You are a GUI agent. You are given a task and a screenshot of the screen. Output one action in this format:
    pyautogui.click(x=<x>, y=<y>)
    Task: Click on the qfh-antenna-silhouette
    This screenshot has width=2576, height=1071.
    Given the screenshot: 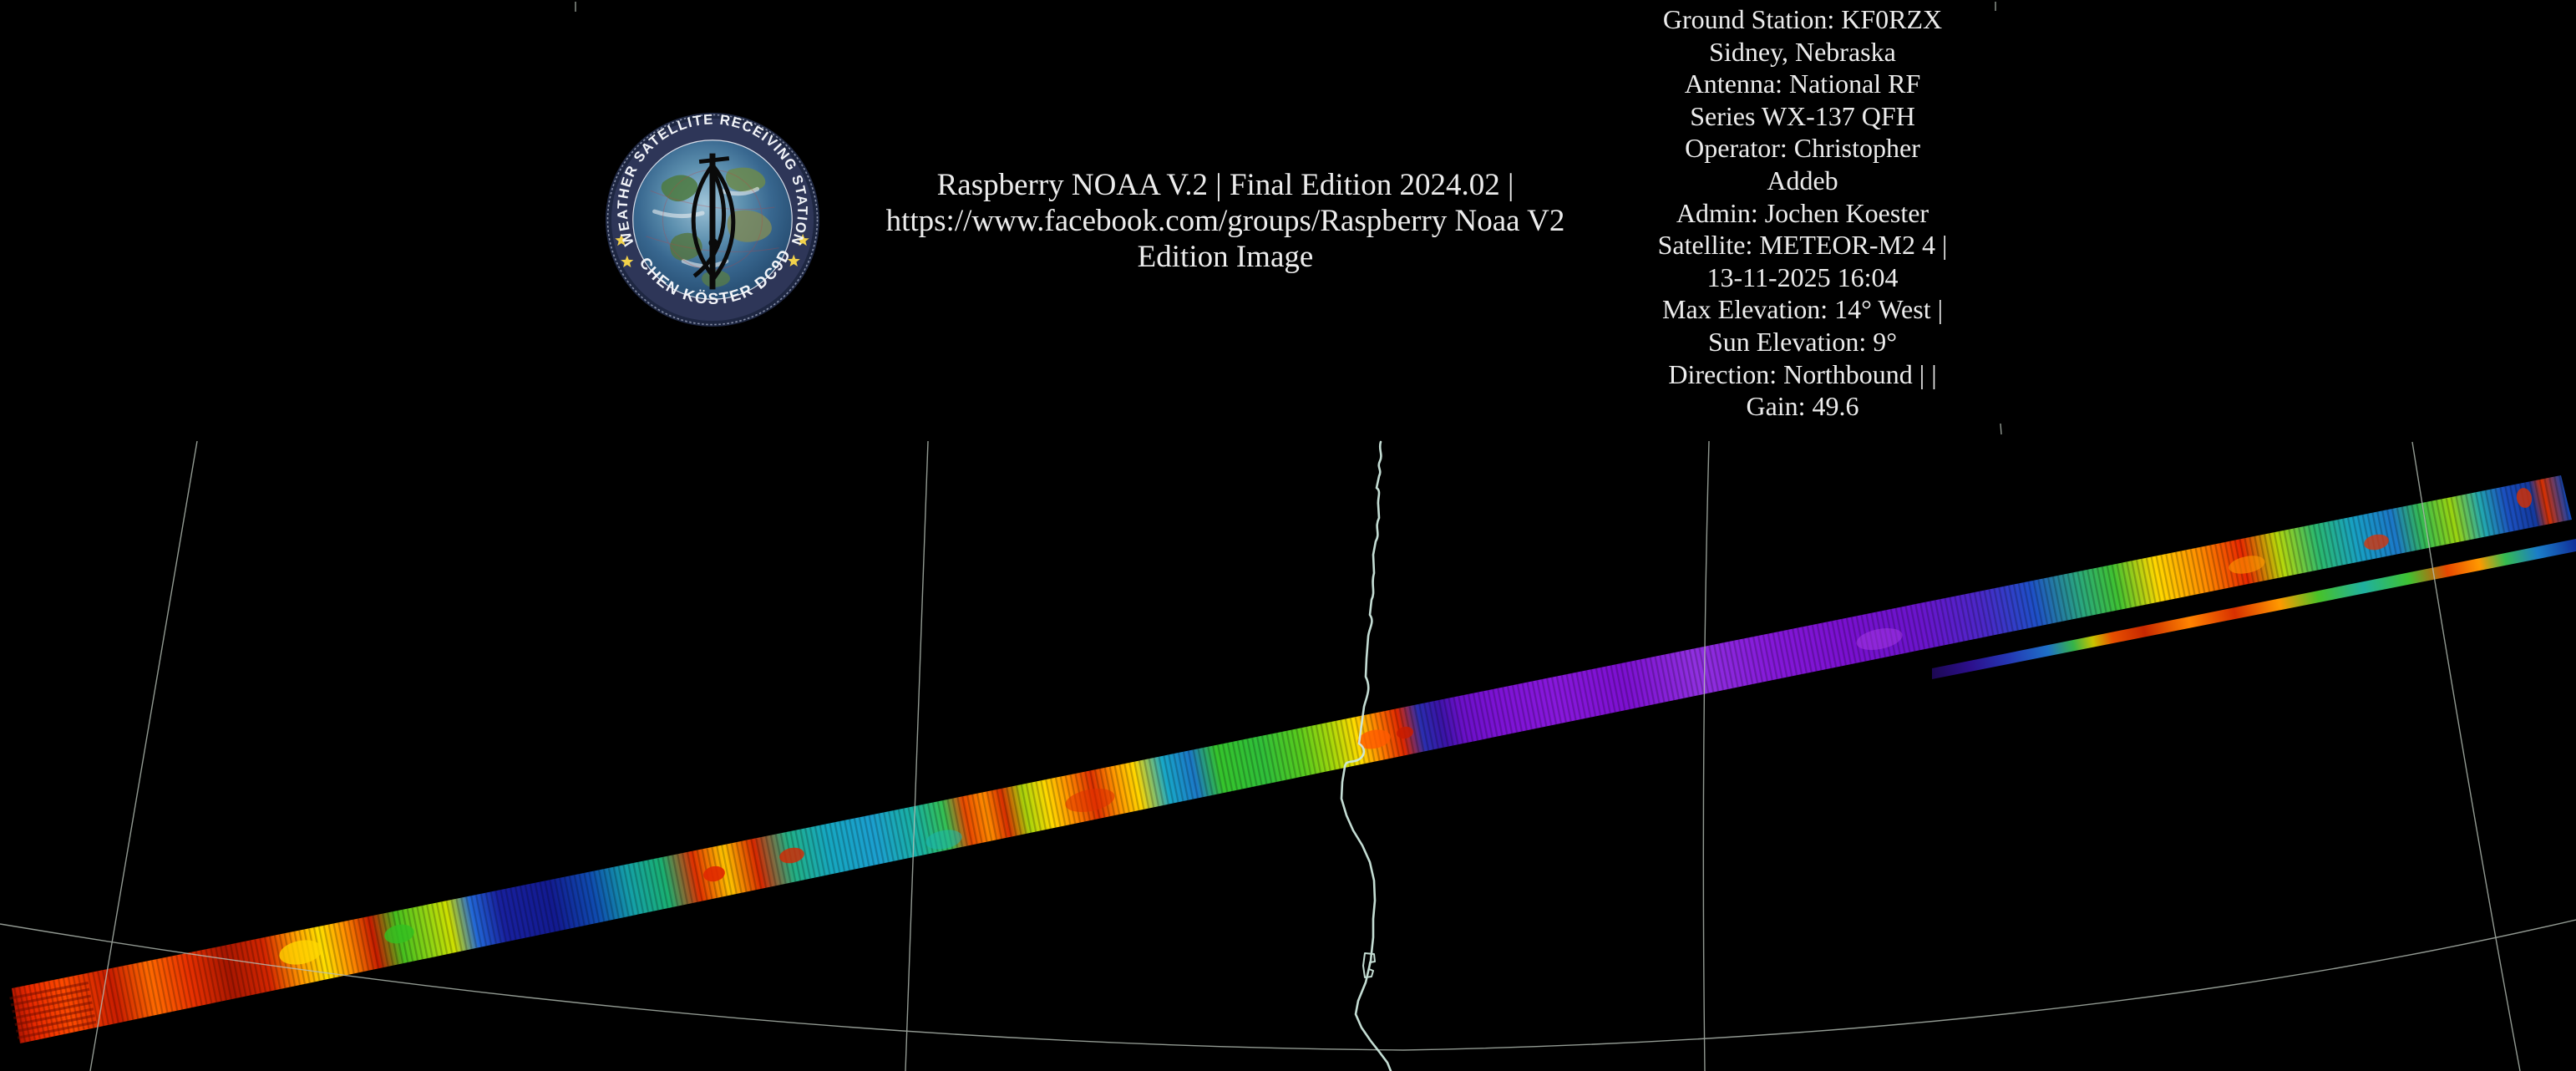 What is the action you would take?
    pyautogui.click(x=713, y=221)
    